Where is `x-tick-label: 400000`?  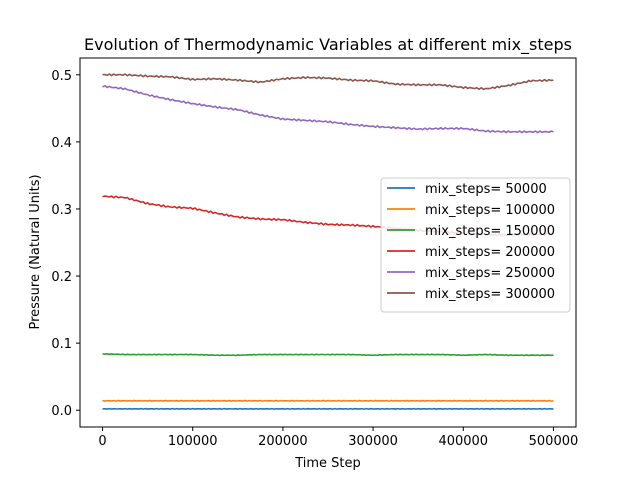 x-tick-label: 400000 is located at coordinates (463, 441).